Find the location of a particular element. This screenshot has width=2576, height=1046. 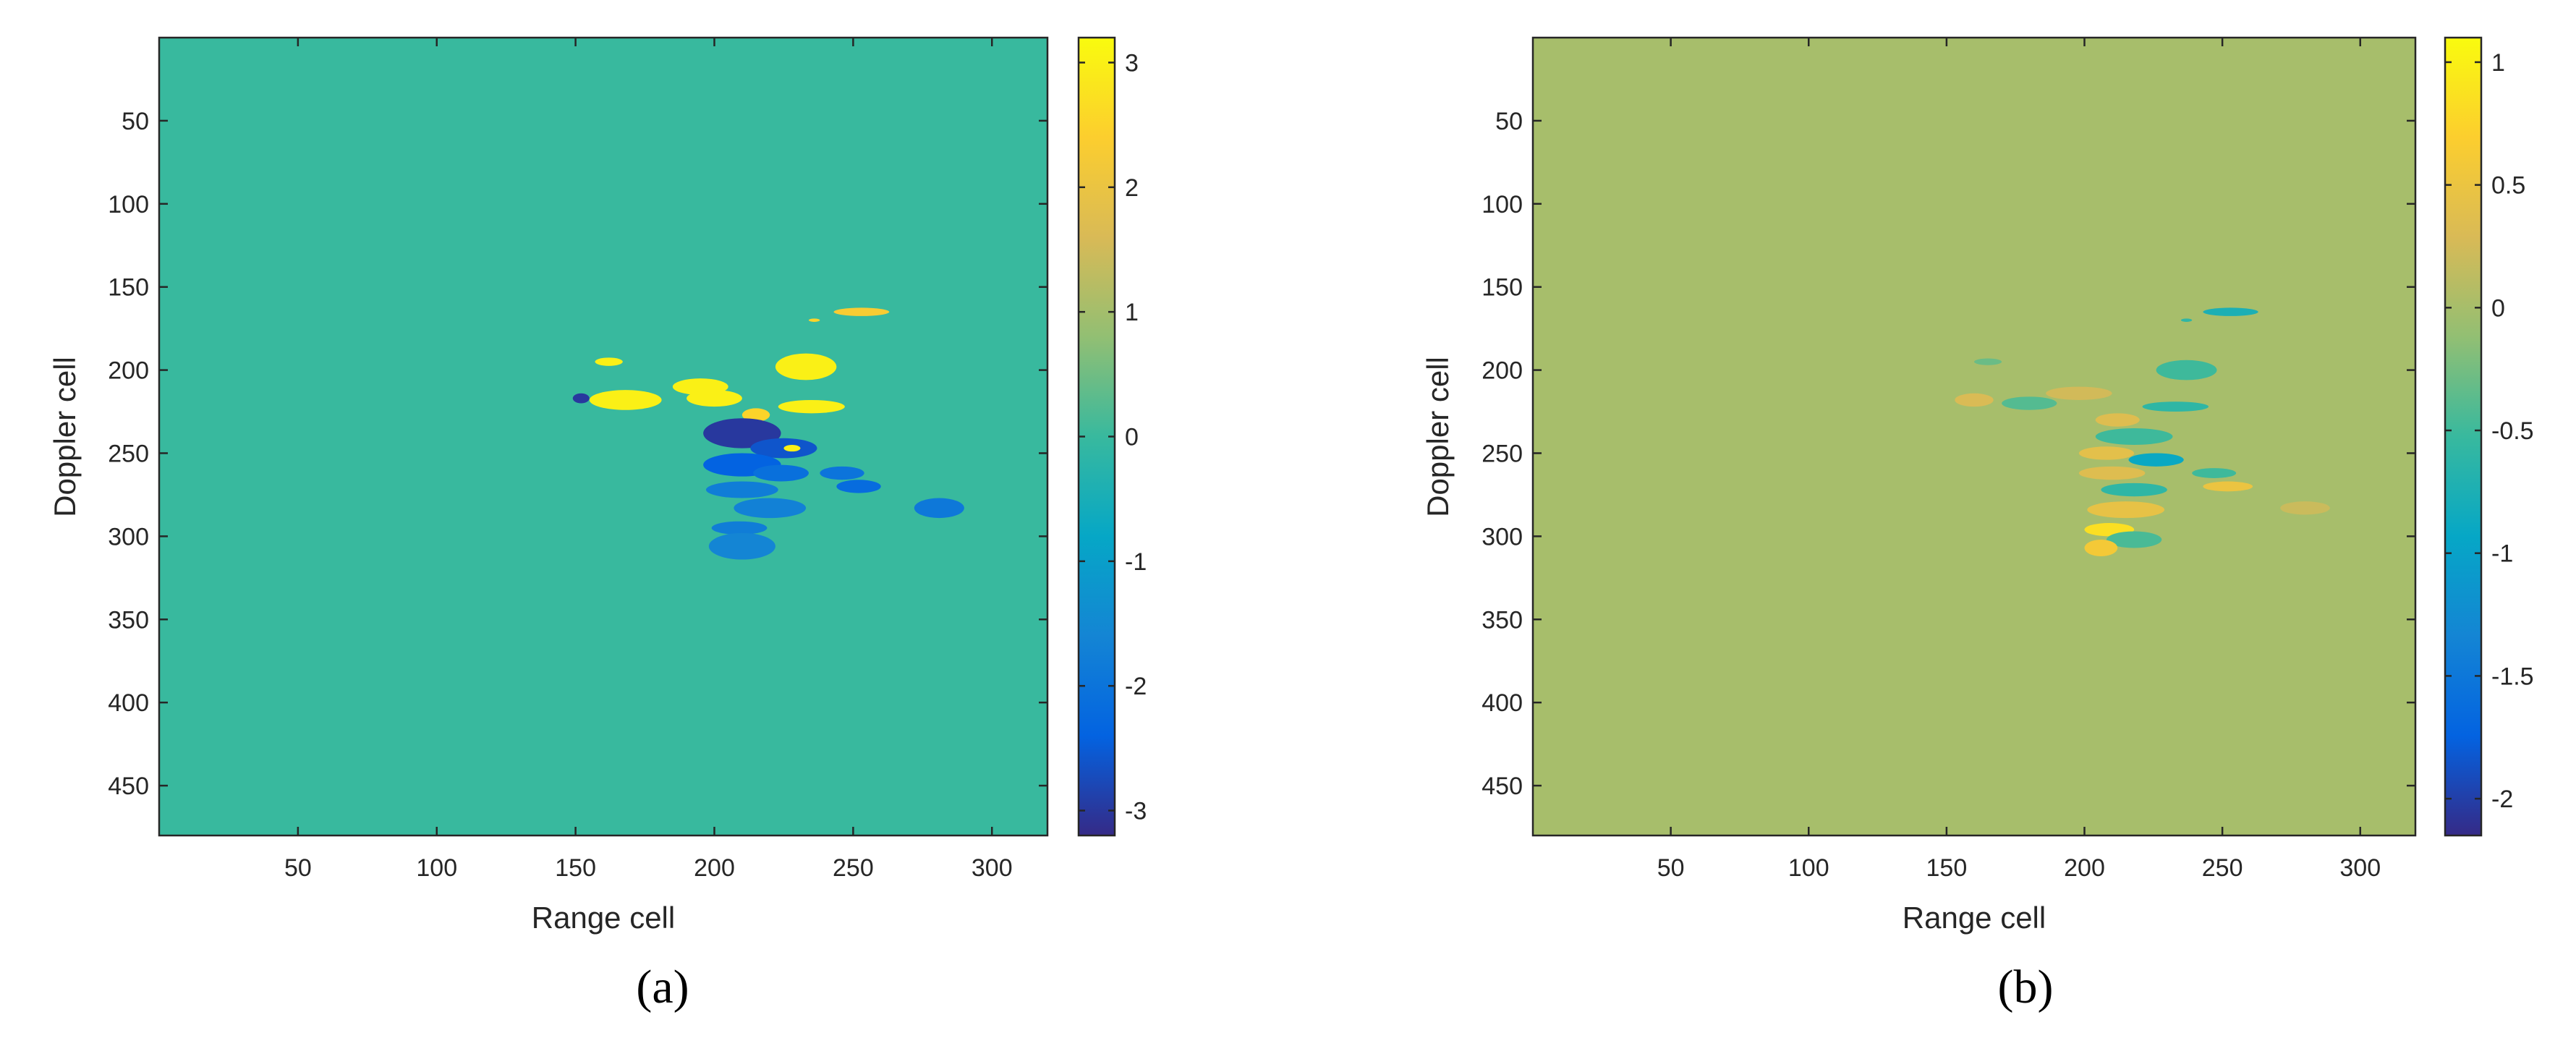

colorbar-tick-label: 3 is located at coordinates (1132, 63).